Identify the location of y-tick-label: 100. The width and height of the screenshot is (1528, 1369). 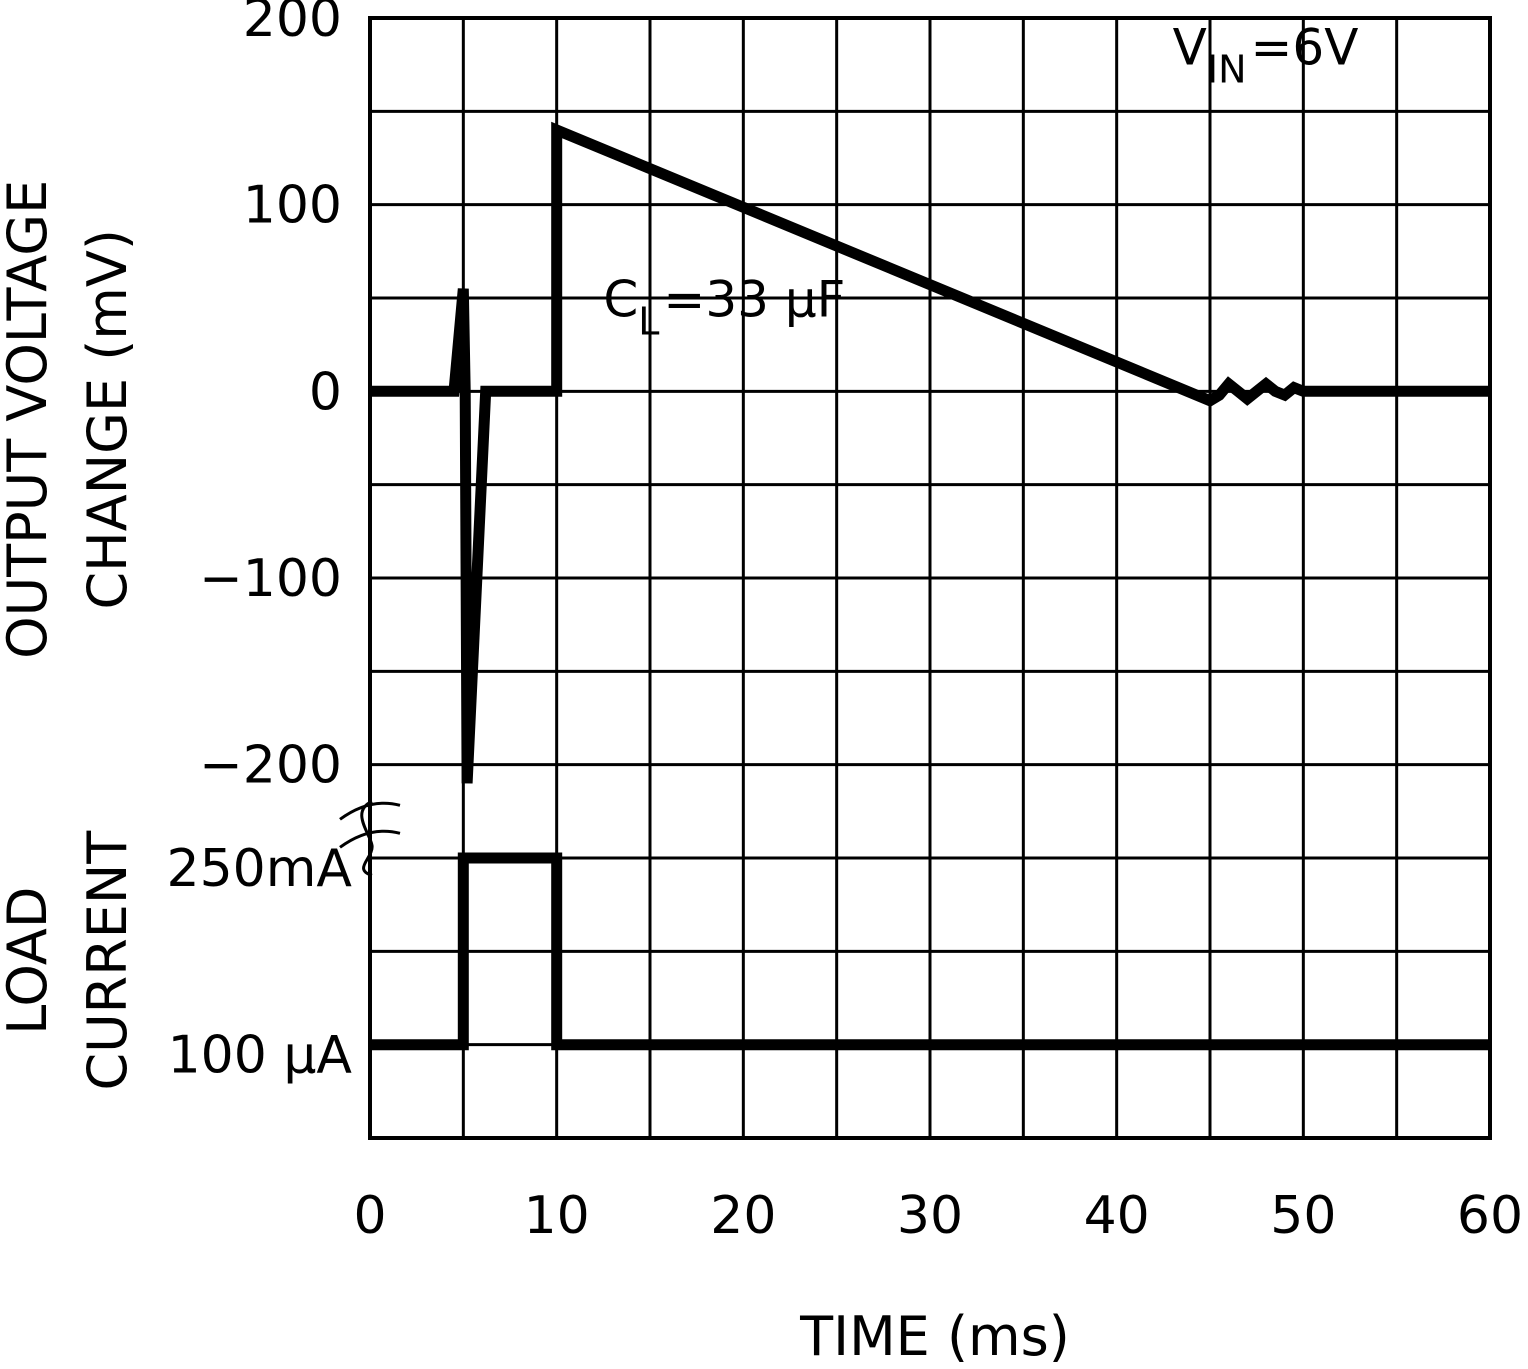
(292, 206).